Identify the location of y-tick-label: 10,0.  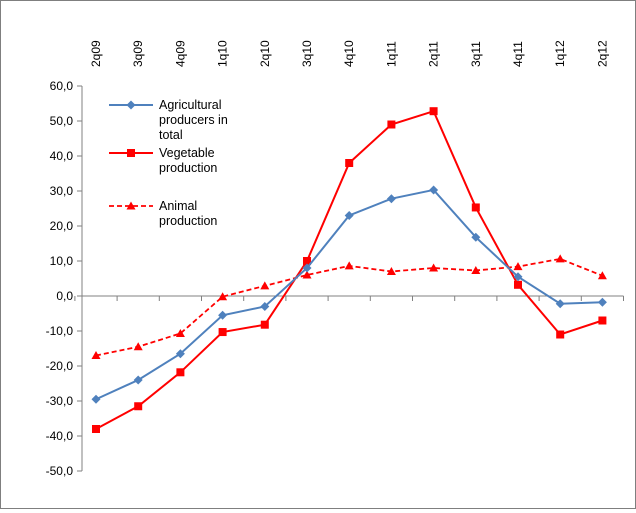
(62, 261).